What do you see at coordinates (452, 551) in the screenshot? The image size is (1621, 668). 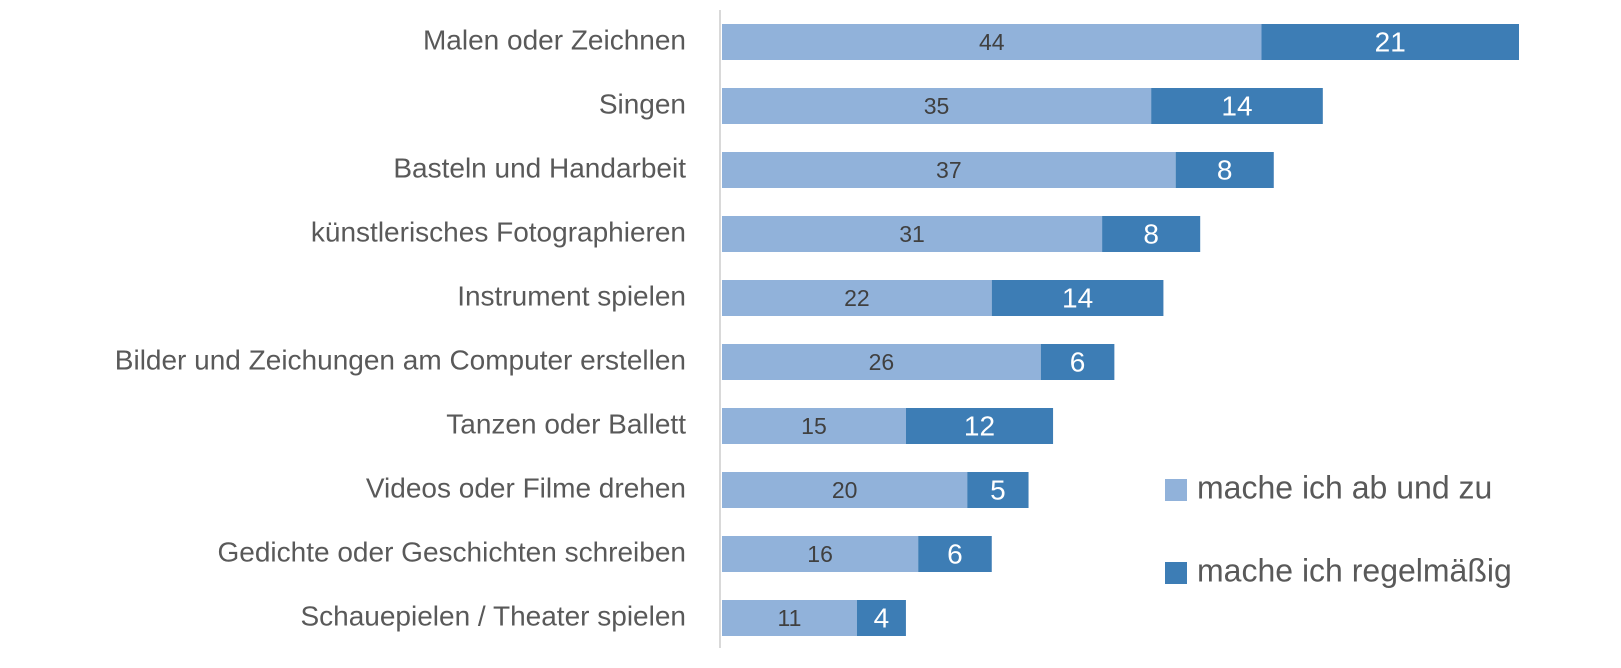 I see `category-label: Gedichte oder Geschichten schreiben` at bounding box center [452, 551].